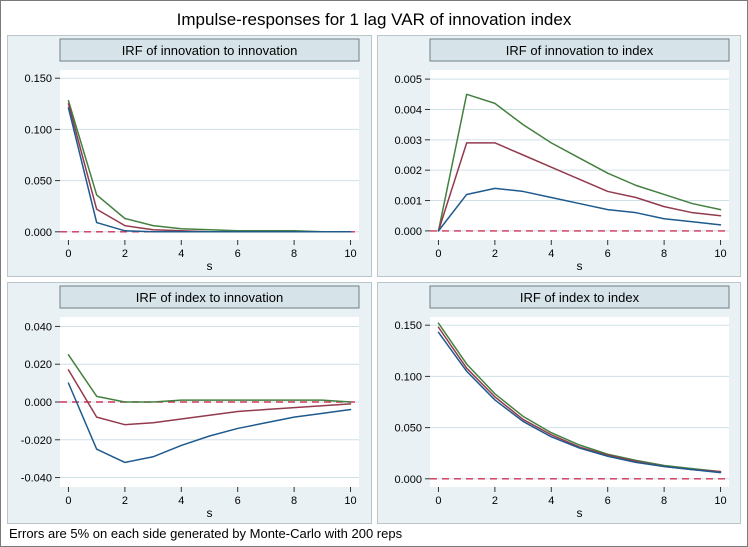 The image size is (748, 547). What do you see at coordinates (36, 479) in the screenshot?
I see `y-tick-label: -0.040` at bounding box center [36, 479].